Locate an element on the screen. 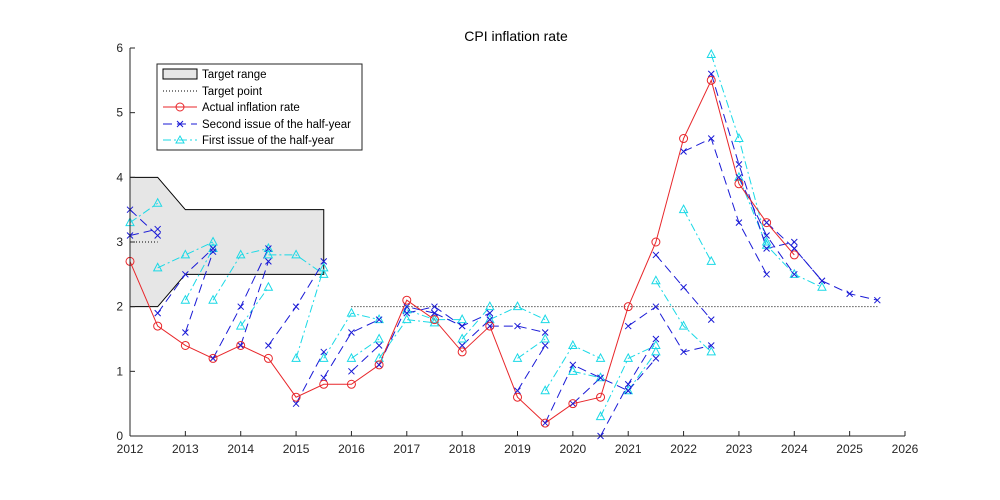 The image size is (1000, 500). legend-swatch-first-marker is located at coordinates (180, 139).